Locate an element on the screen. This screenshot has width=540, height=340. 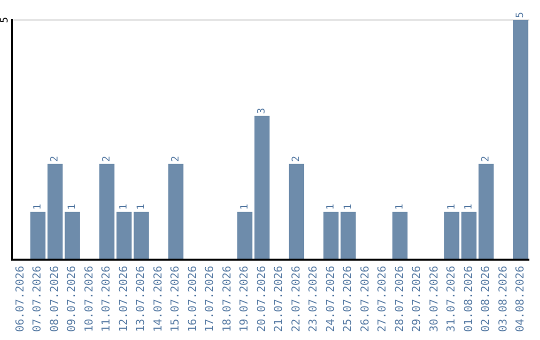
x-tick-label: 29.07.2026 is located at coordinates (417, 299).